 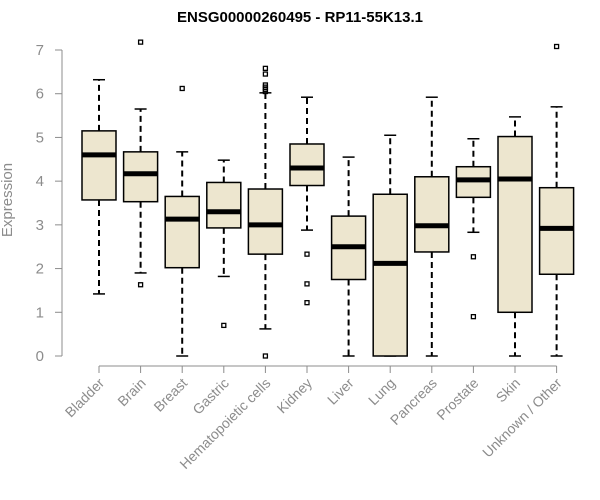 I want to click on y-axis-label: Expression, so click(x=8, y=200).